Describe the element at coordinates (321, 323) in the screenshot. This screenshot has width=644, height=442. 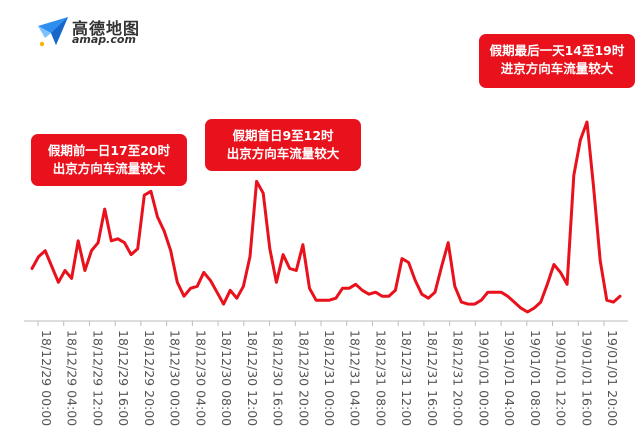
I see `x-axis-ticks` at that location.